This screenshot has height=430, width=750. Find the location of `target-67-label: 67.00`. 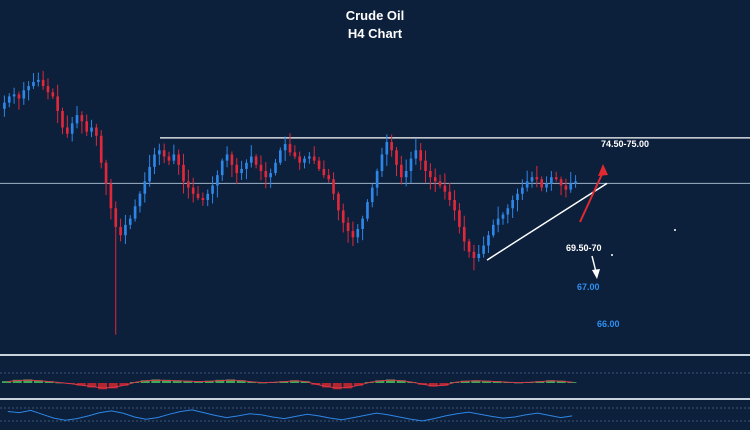

target-67-label: 67.00 is located at coordinates (588, 287).